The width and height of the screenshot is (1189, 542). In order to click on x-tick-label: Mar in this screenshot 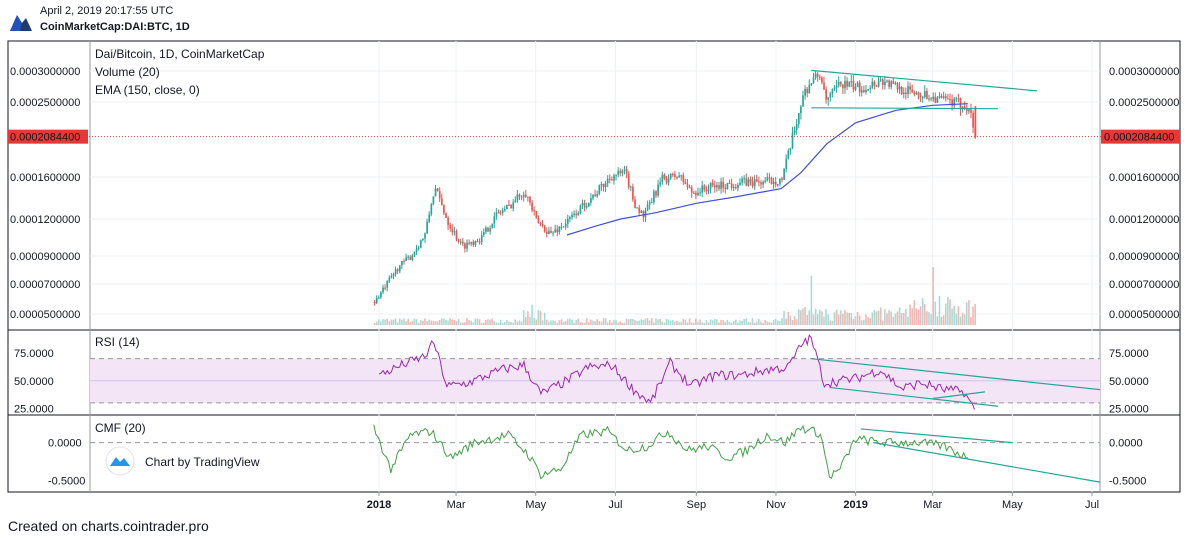, I will do `click(456, 505)`.